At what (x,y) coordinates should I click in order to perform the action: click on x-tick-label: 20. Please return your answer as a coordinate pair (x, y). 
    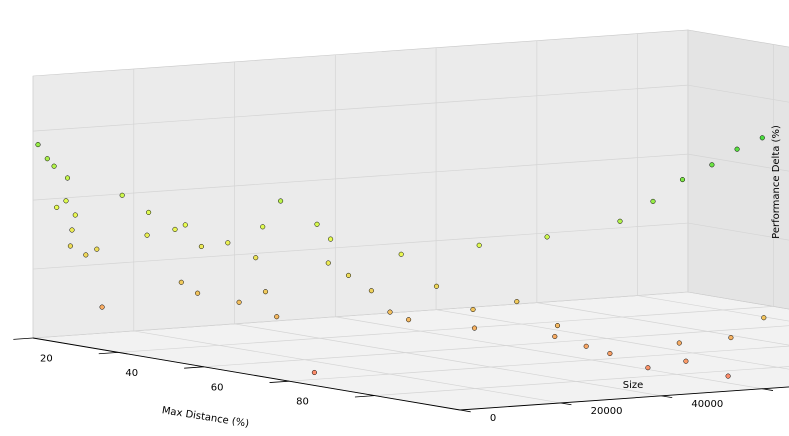
    Looking at the image, I should click on (46, 358).